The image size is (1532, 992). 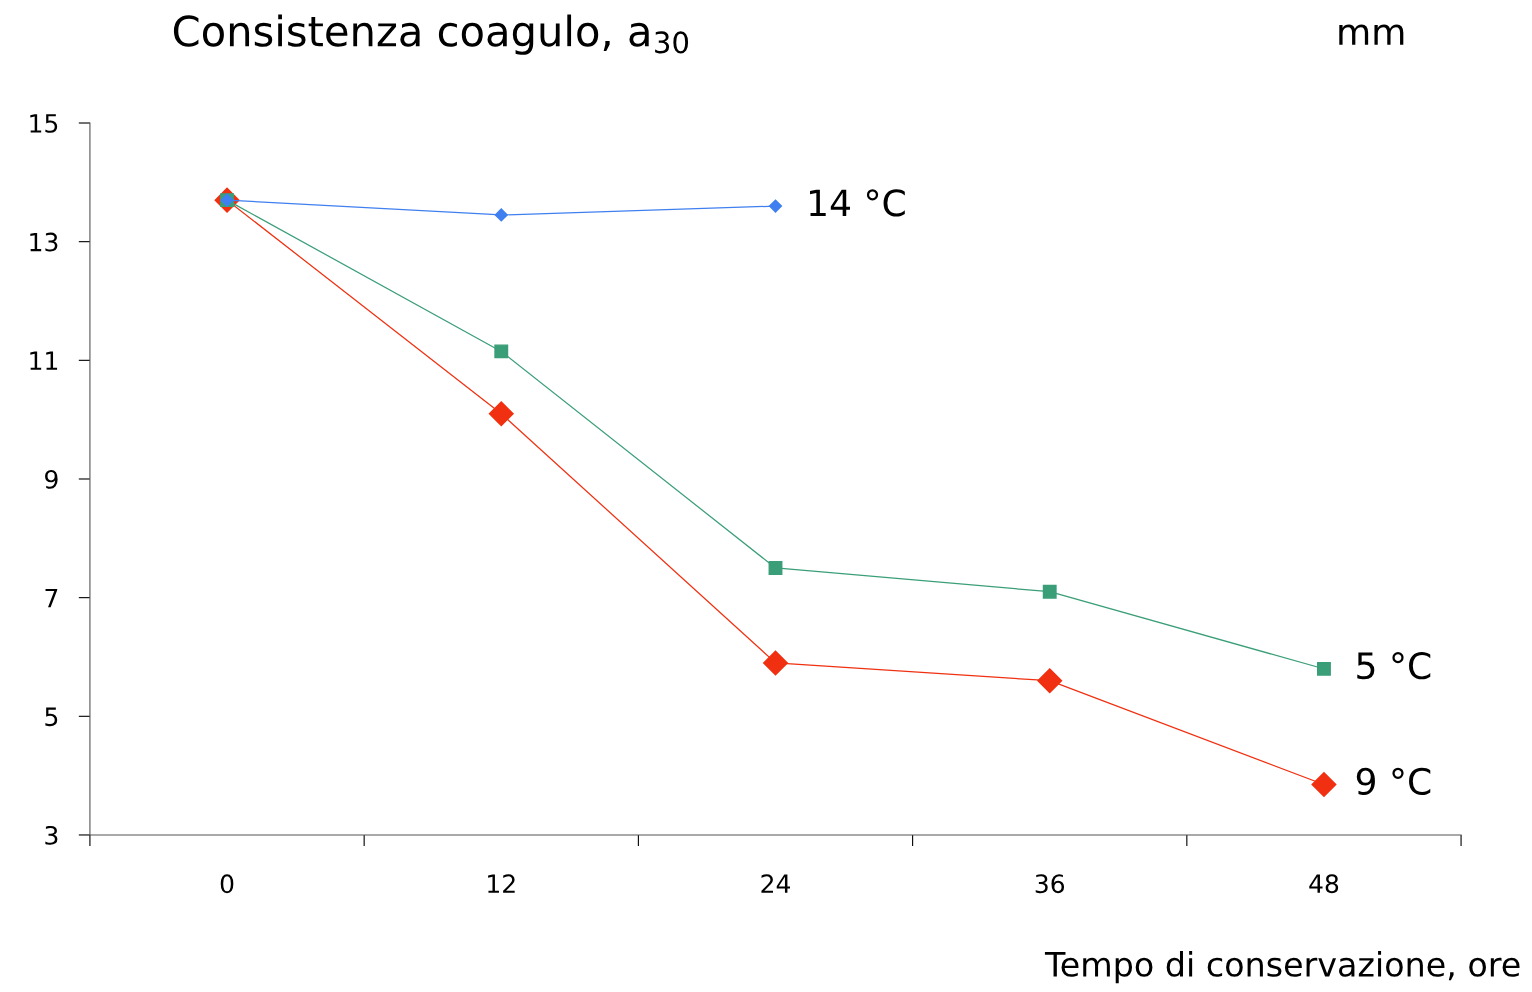 I want to click on y-tick-label: 7, so click(x=51, y=598).